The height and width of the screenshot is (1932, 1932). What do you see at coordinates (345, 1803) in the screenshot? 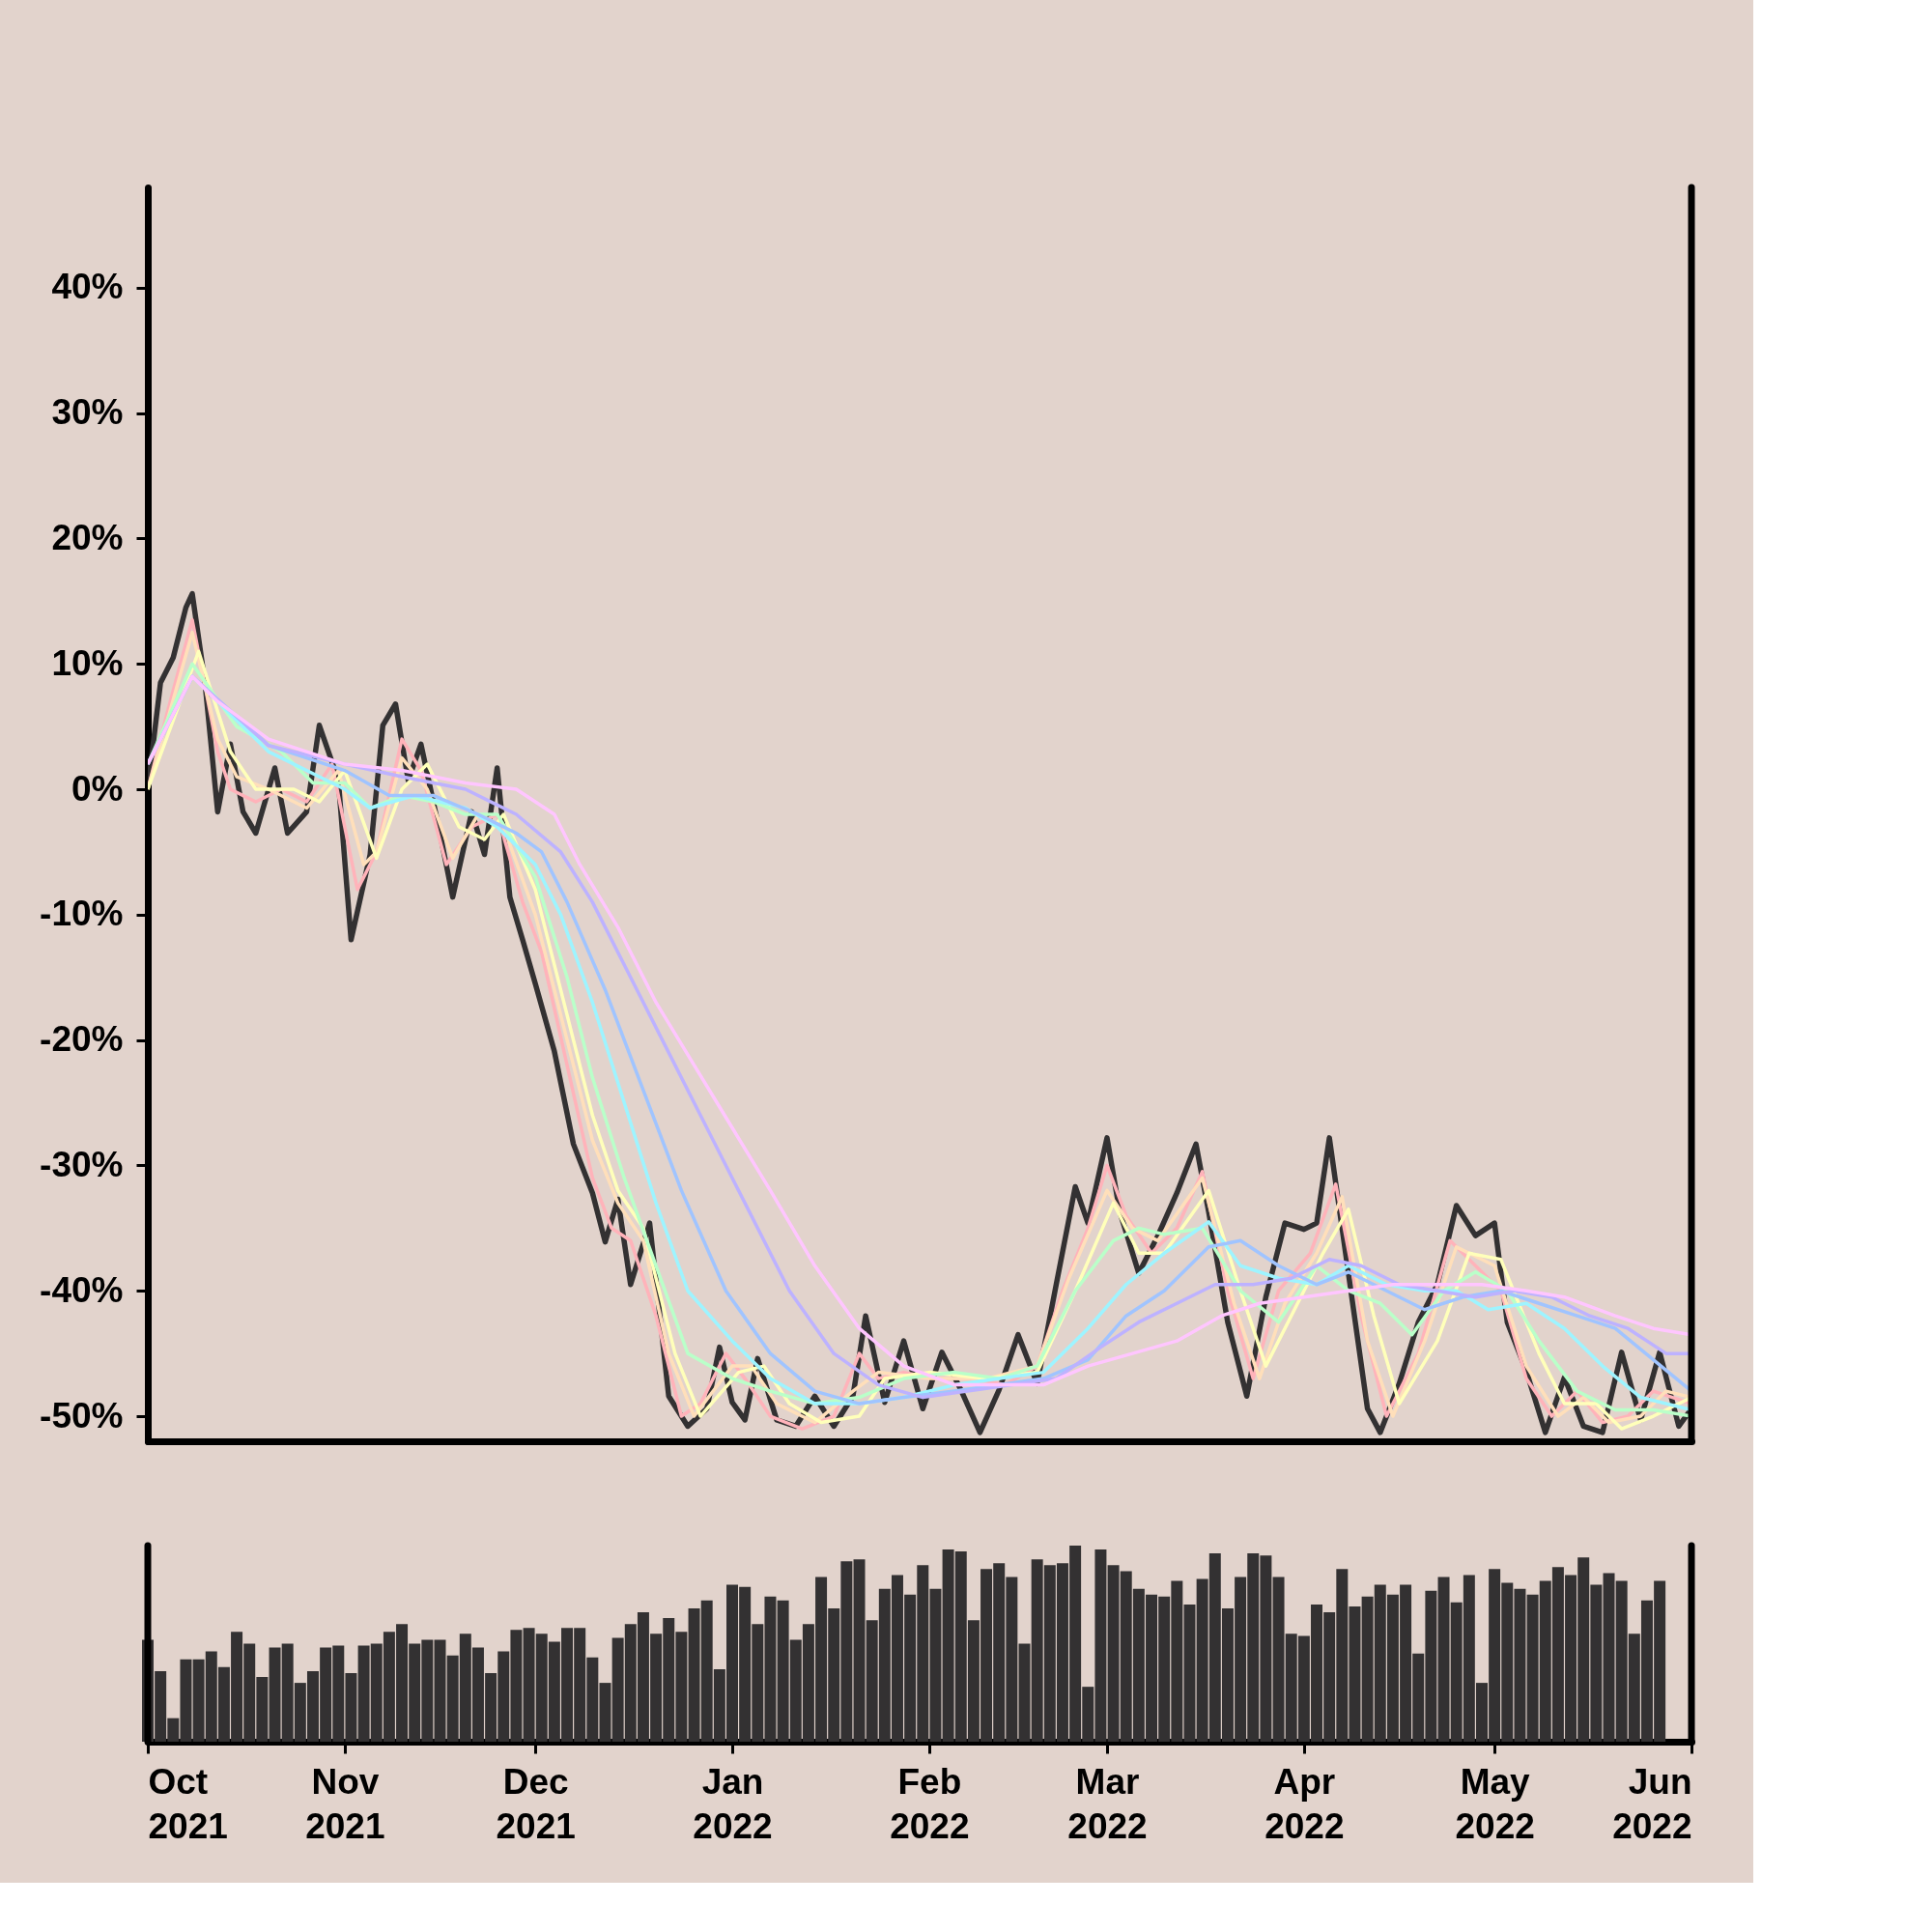
I see `x-tick-label: Nov 2021` at bounding box center [345, 1803].